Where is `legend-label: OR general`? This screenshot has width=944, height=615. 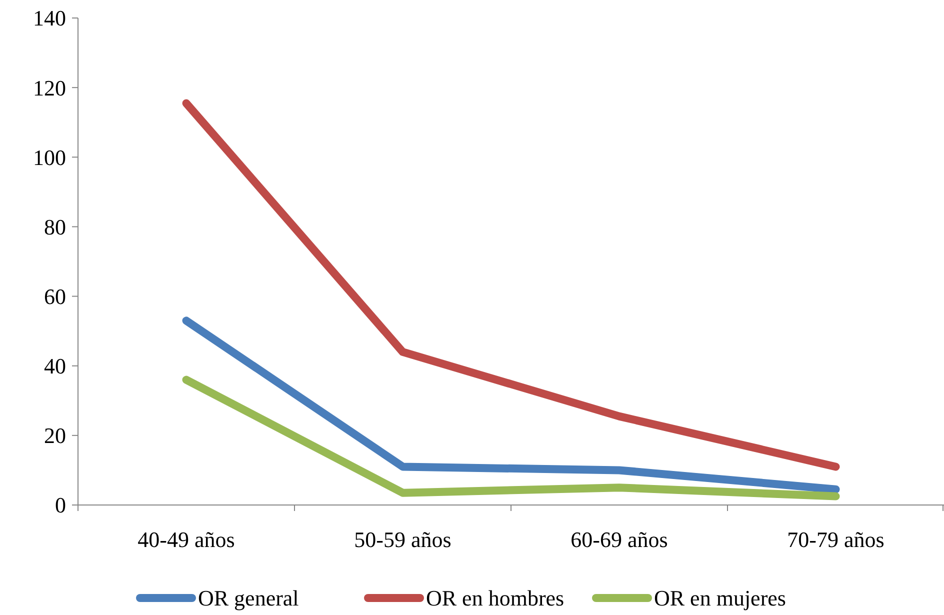 legend-label: OR general is located at coordinates (248, 598).